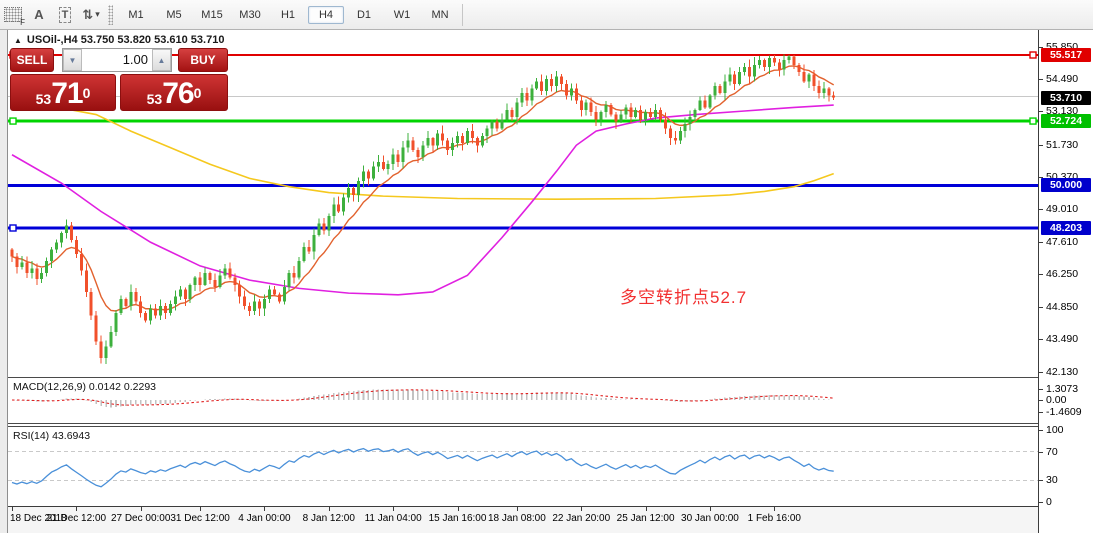  What do you see at coordinates (135, 59) in the screenshot?
I see `volume-value: 1.00` at bounding box center [135, 59].